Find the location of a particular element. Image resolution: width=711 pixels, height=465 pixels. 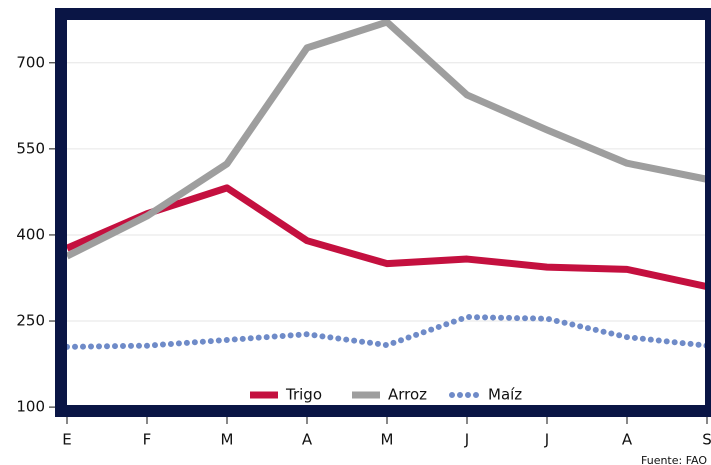

y-tick-label: 550 is located at coordinates (30, 148).